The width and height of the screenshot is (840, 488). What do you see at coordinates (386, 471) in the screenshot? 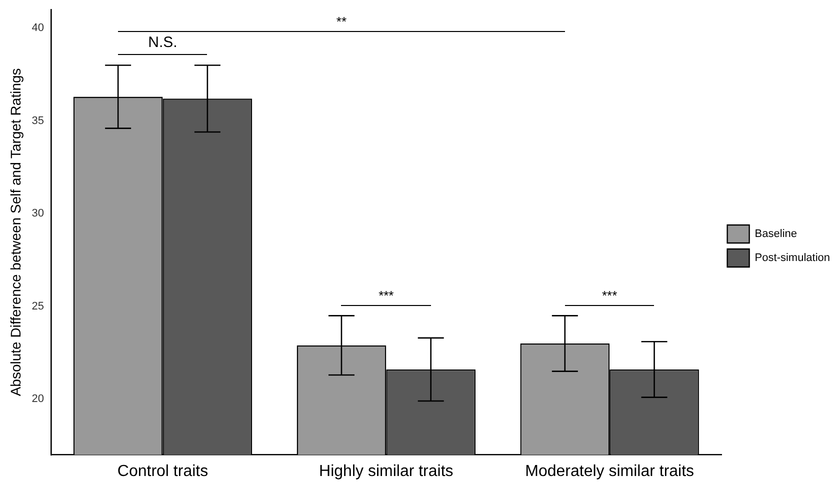
I see `x-tick-label: Highly similar traits` at bounding box center [386, 471].